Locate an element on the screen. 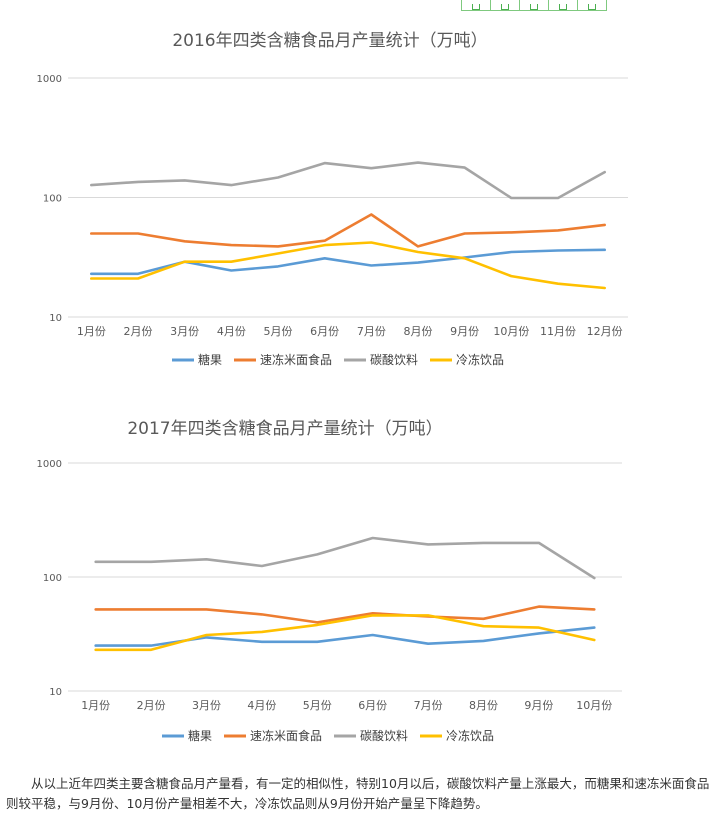 The width and height of the screenshot is (719, 815). chart-title: 2016年四类含糖食品月产量统计（万吨） is located at coordinates (329, 41).